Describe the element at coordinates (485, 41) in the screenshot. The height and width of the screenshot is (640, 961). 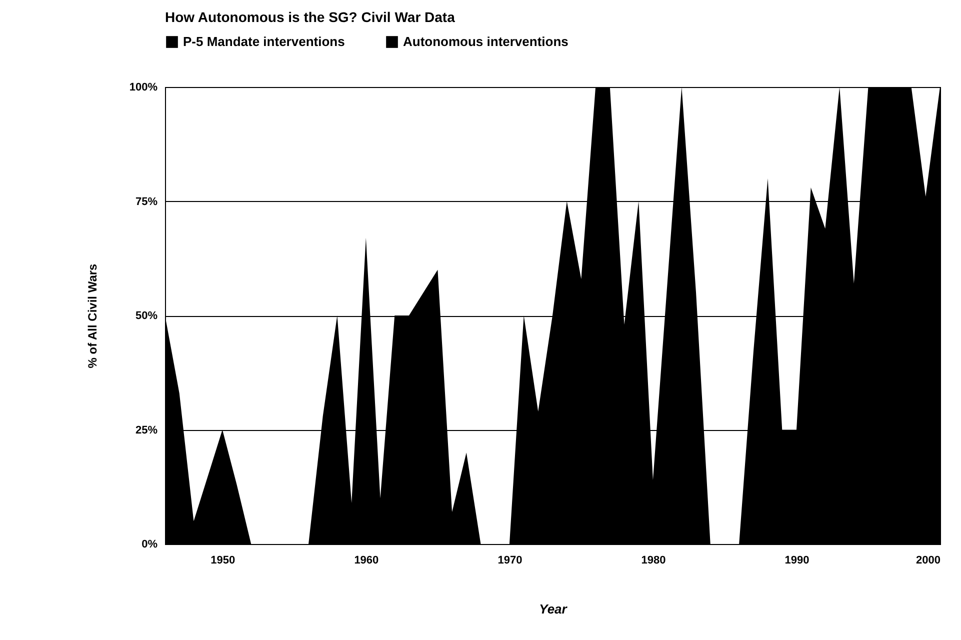
I see `legend-label: Autonomous interventions` at that location.